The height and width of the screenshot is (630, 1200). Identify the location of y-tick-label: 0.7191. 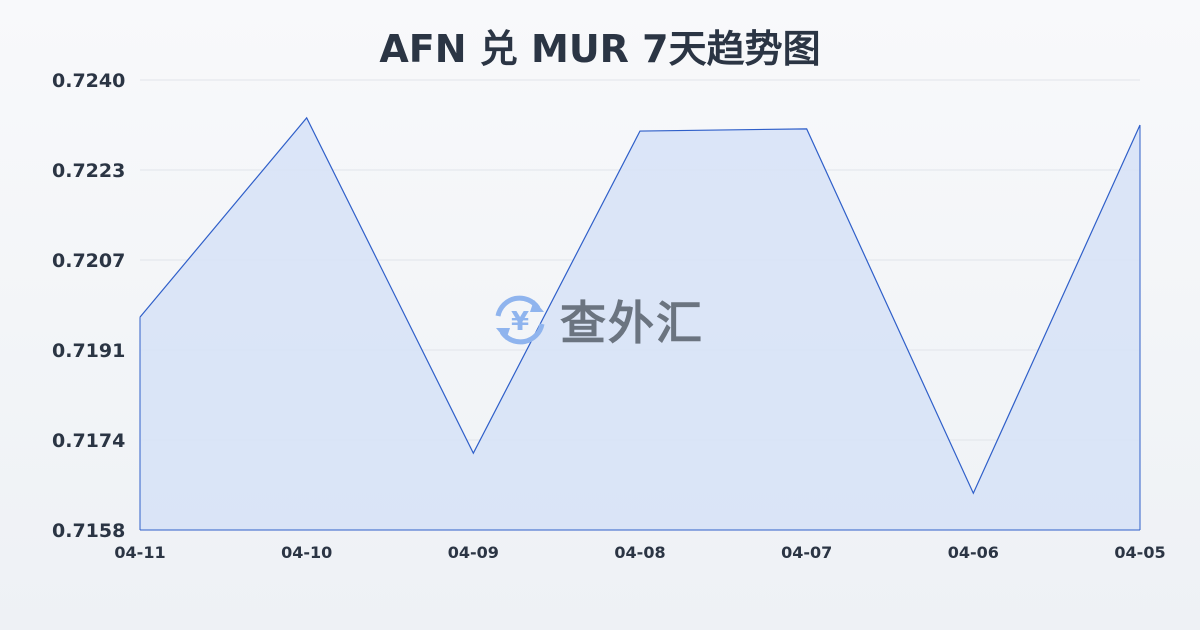
(88, 351).